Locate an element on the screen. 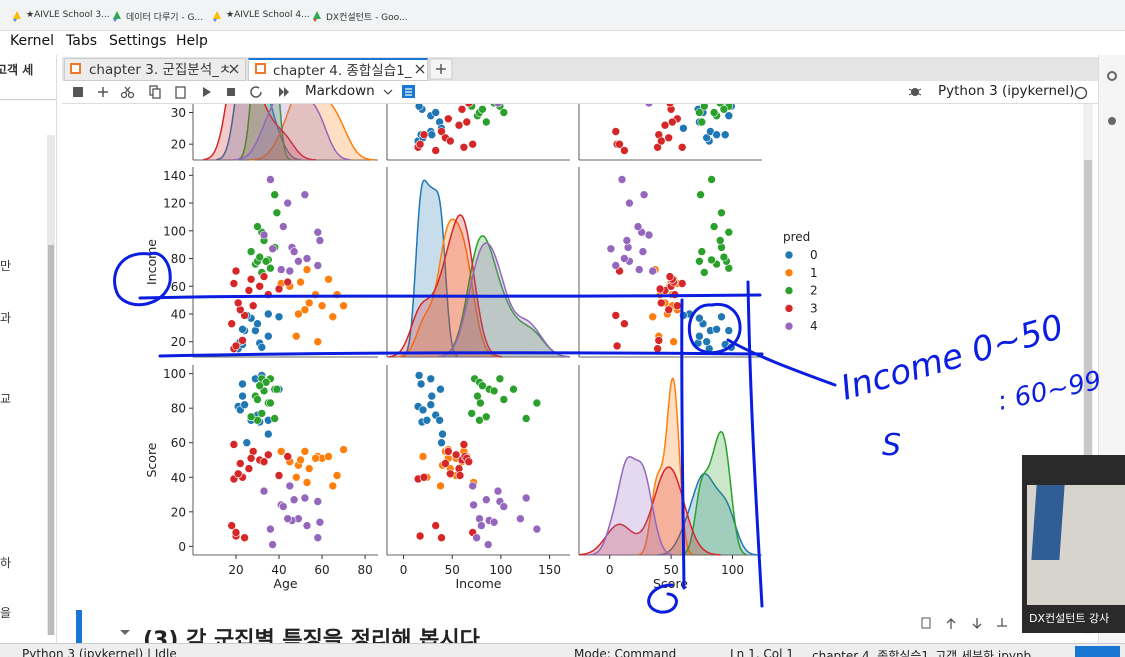 This screenshot has height=657, width=1125. run-all-button is located at coordinates (284, 92).